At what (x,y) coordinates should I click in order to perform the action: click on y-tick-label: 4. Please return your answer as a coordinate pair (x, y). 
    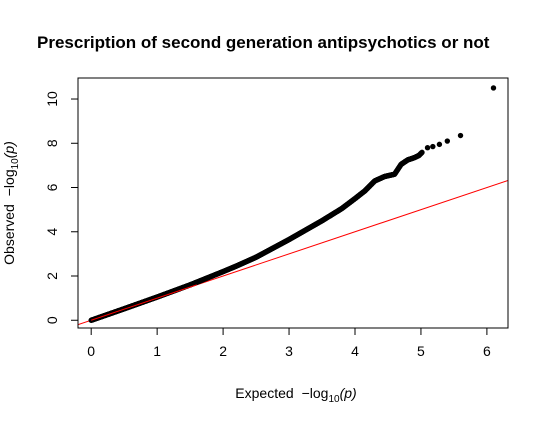
    Looking at the image, I should click on (52, 232).